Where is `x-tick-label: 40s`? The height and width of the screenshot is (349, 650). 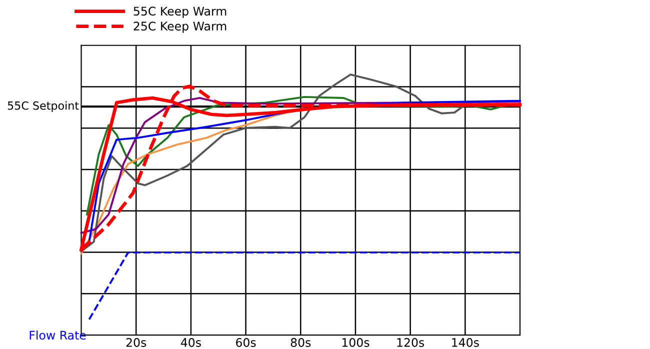
x-tick-label: 40s is located at coordinates (190, 342).